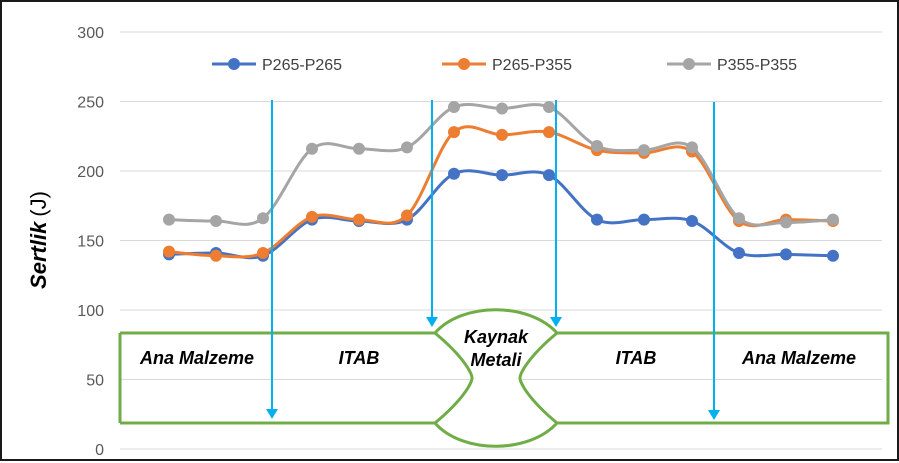 This screenshot has width=899, height=463. What do you see at coordinates (99, 450) in the screenshot?
I see `y-tick-label: 0` at bounding box center [99, 450].